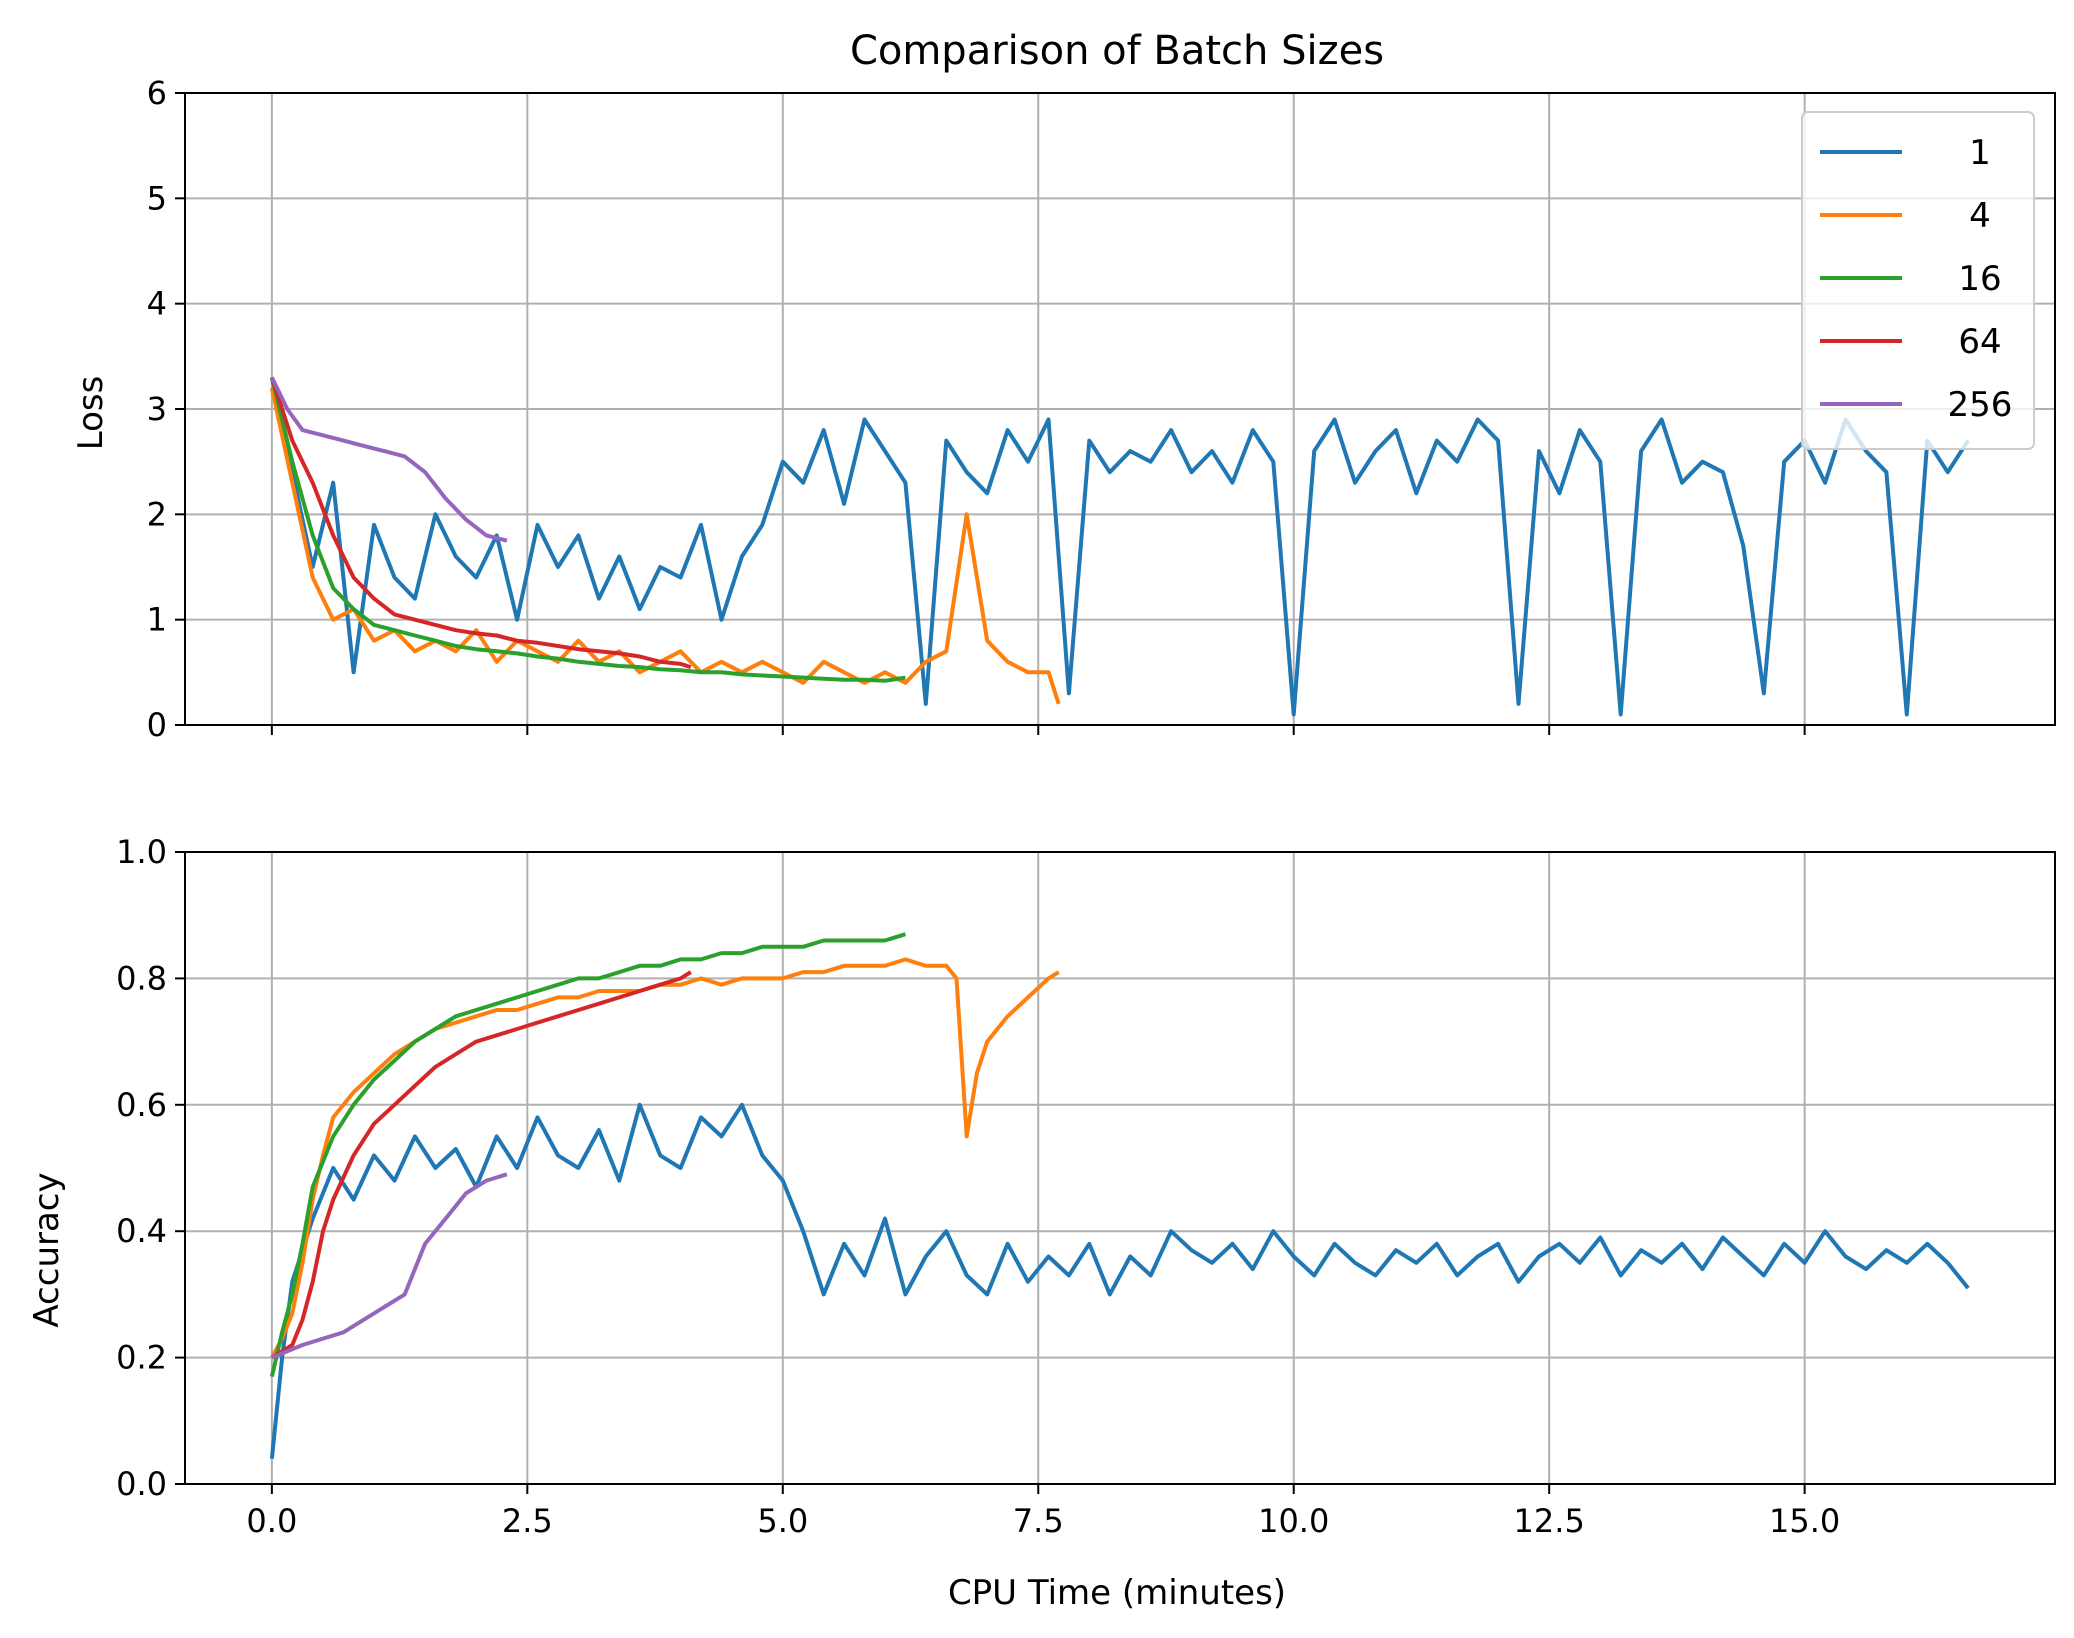  Describe the element at coordinates (1980, 216) in the screenshot. I see `legend-label-4: 4` at that location.